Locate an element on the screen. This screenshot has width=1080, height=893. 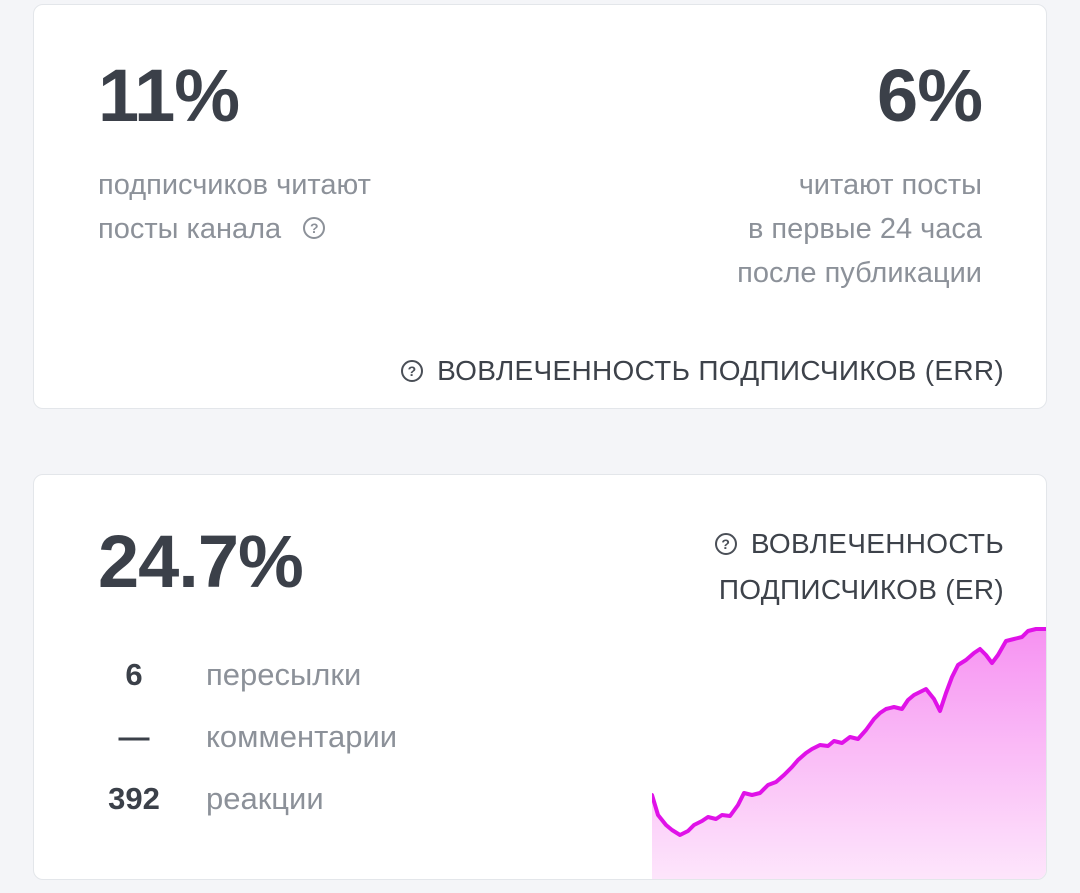
er-percent: 24.7% is located at coordinates (201, 561).